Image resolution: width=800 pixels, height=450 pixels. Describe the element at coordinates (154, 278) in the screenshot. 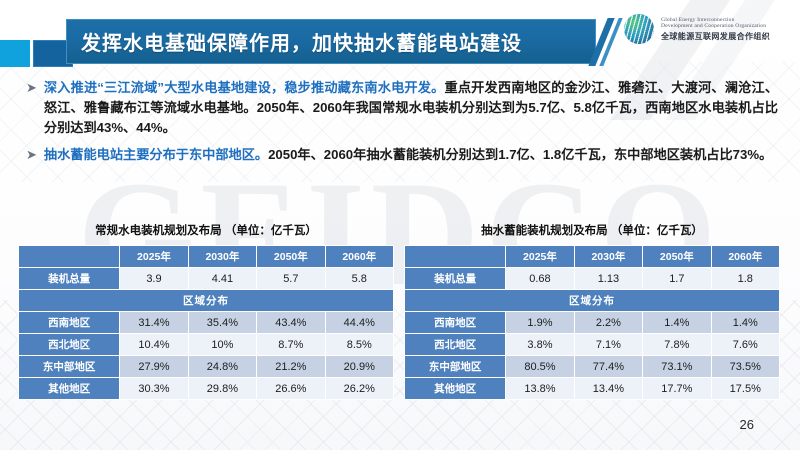

I see `table-cell: 3.9` at that location.